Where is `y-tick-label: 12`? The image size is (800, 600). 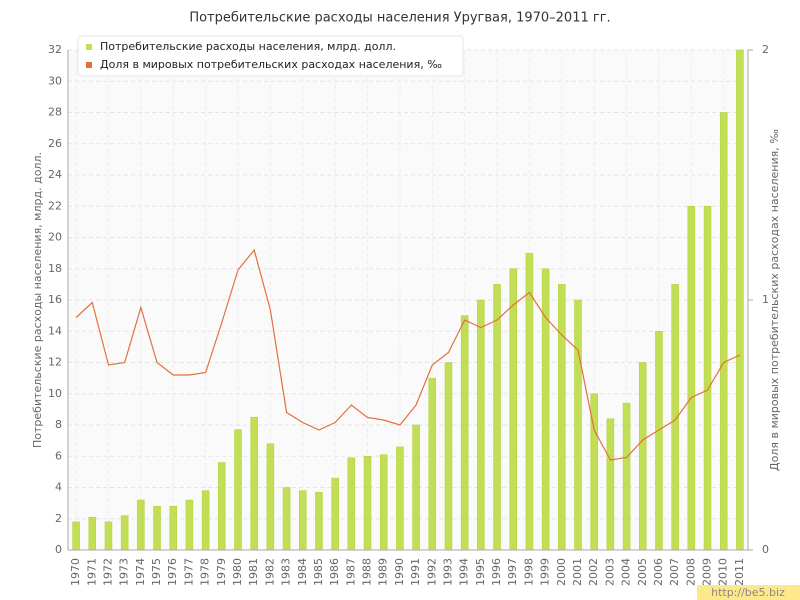
y-tick-label: 12 is located at coordinates (55, 362).